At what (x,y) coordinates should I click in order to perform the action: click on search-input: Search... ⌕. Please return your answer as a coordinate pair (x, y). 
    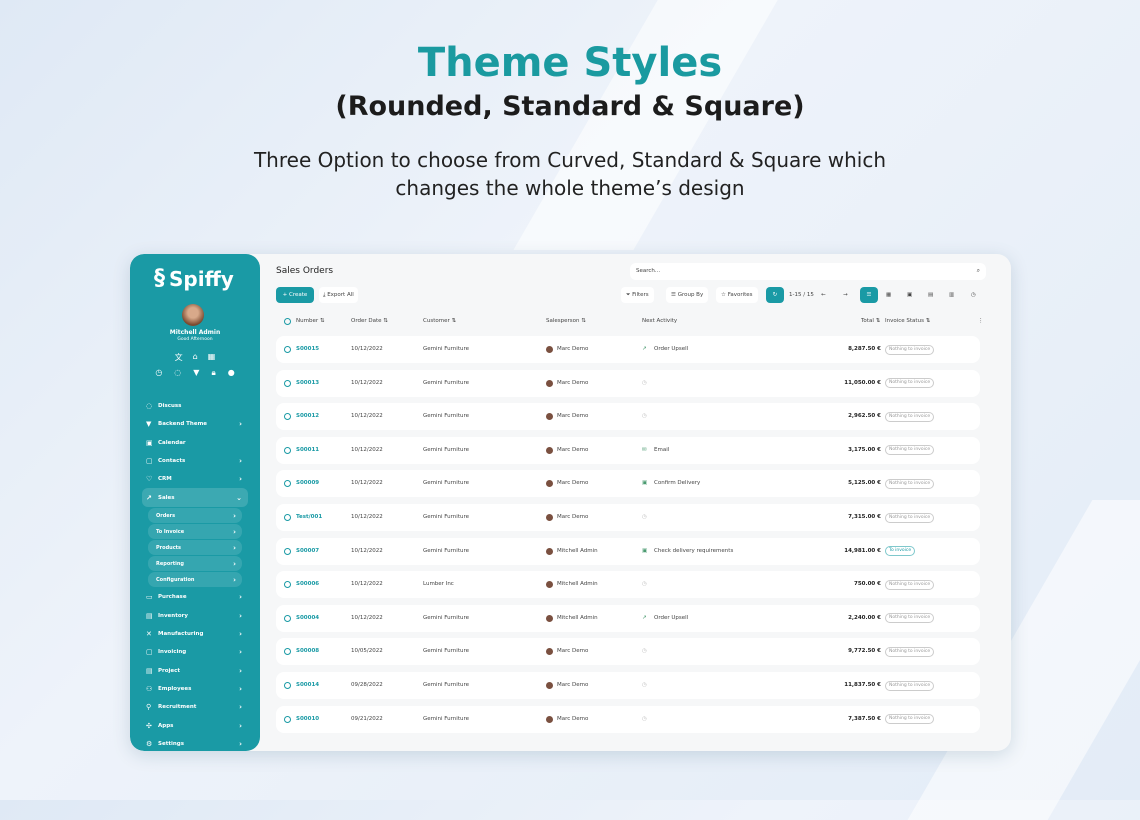
    Looking at the image, I should click on (808, 271).